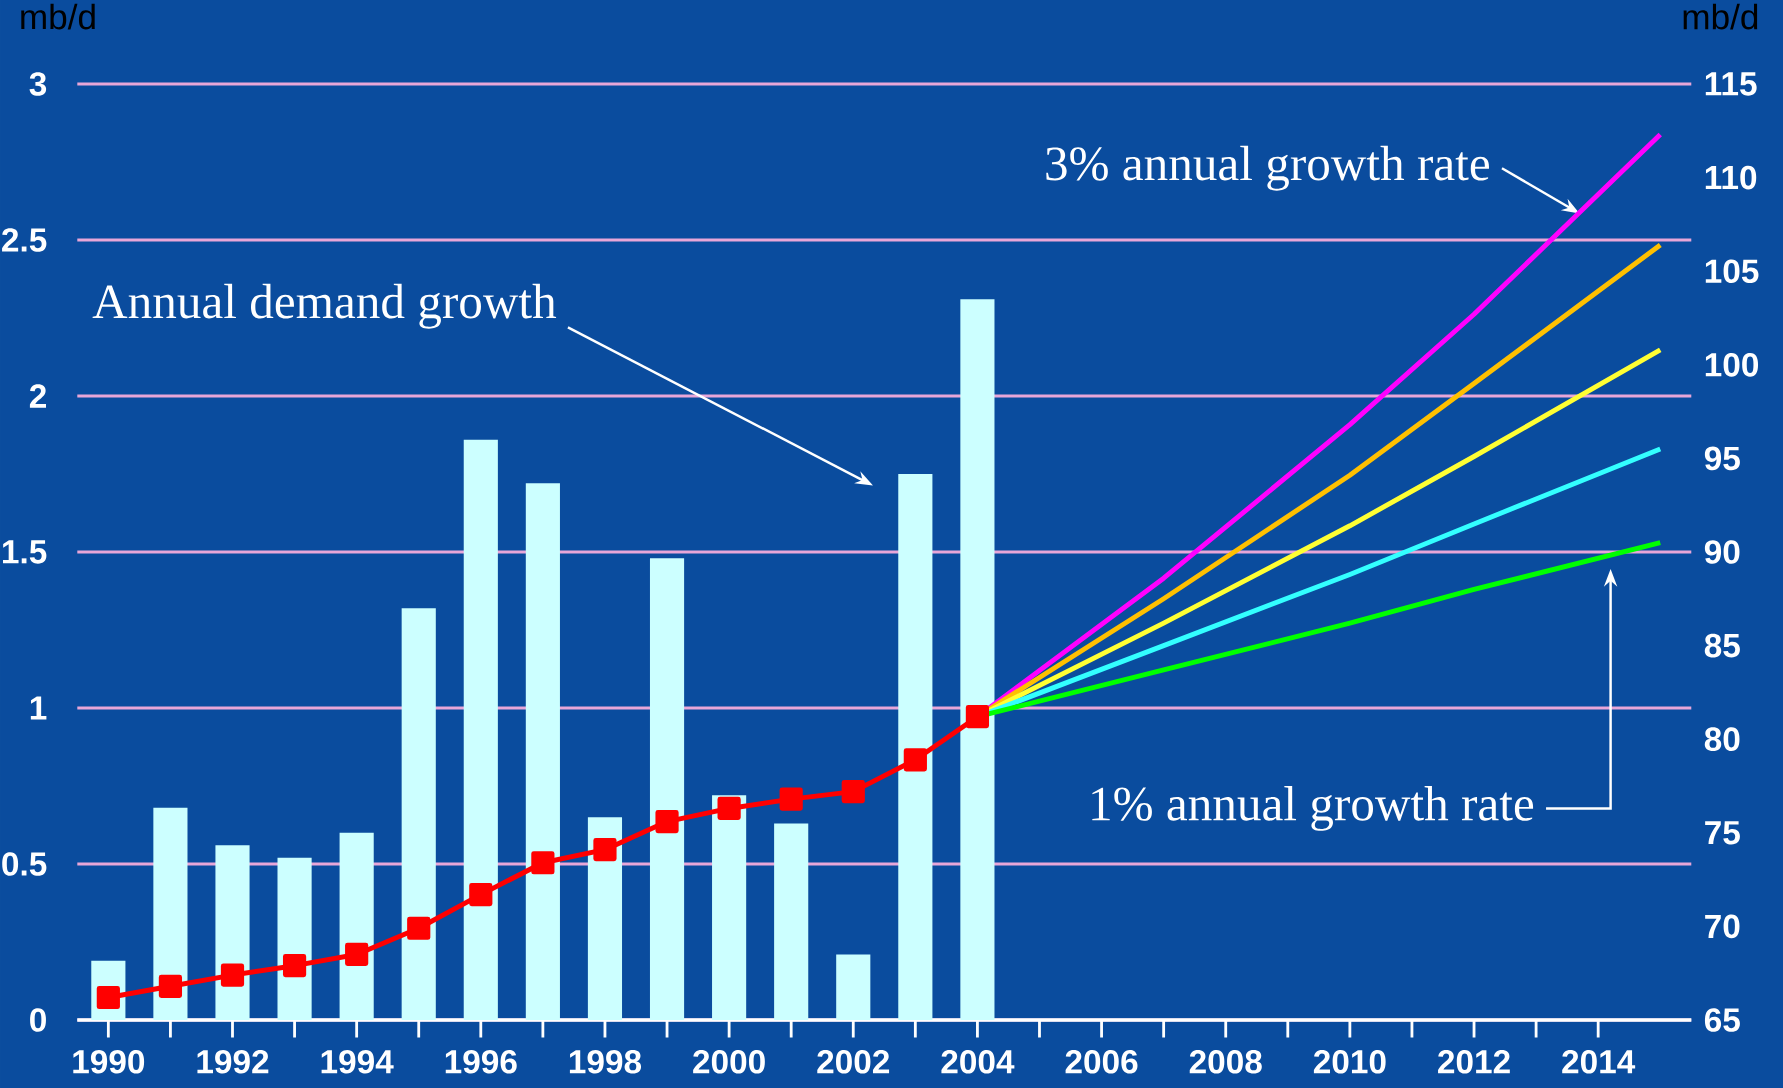 This screenshot has height=1088, width=1783. I want to click on y-tick-label: 0, so click(38, 1020).